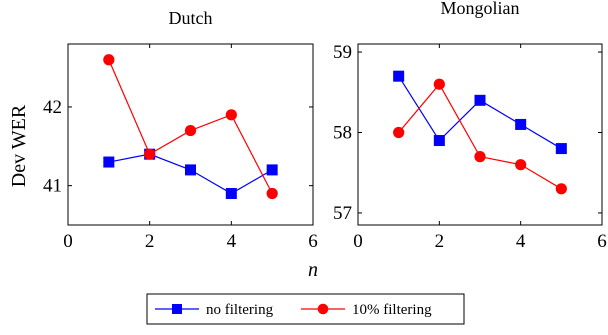 The image size is (608, 335). I want to click on legend: no filtering 10% filtering, so click(305, 309).